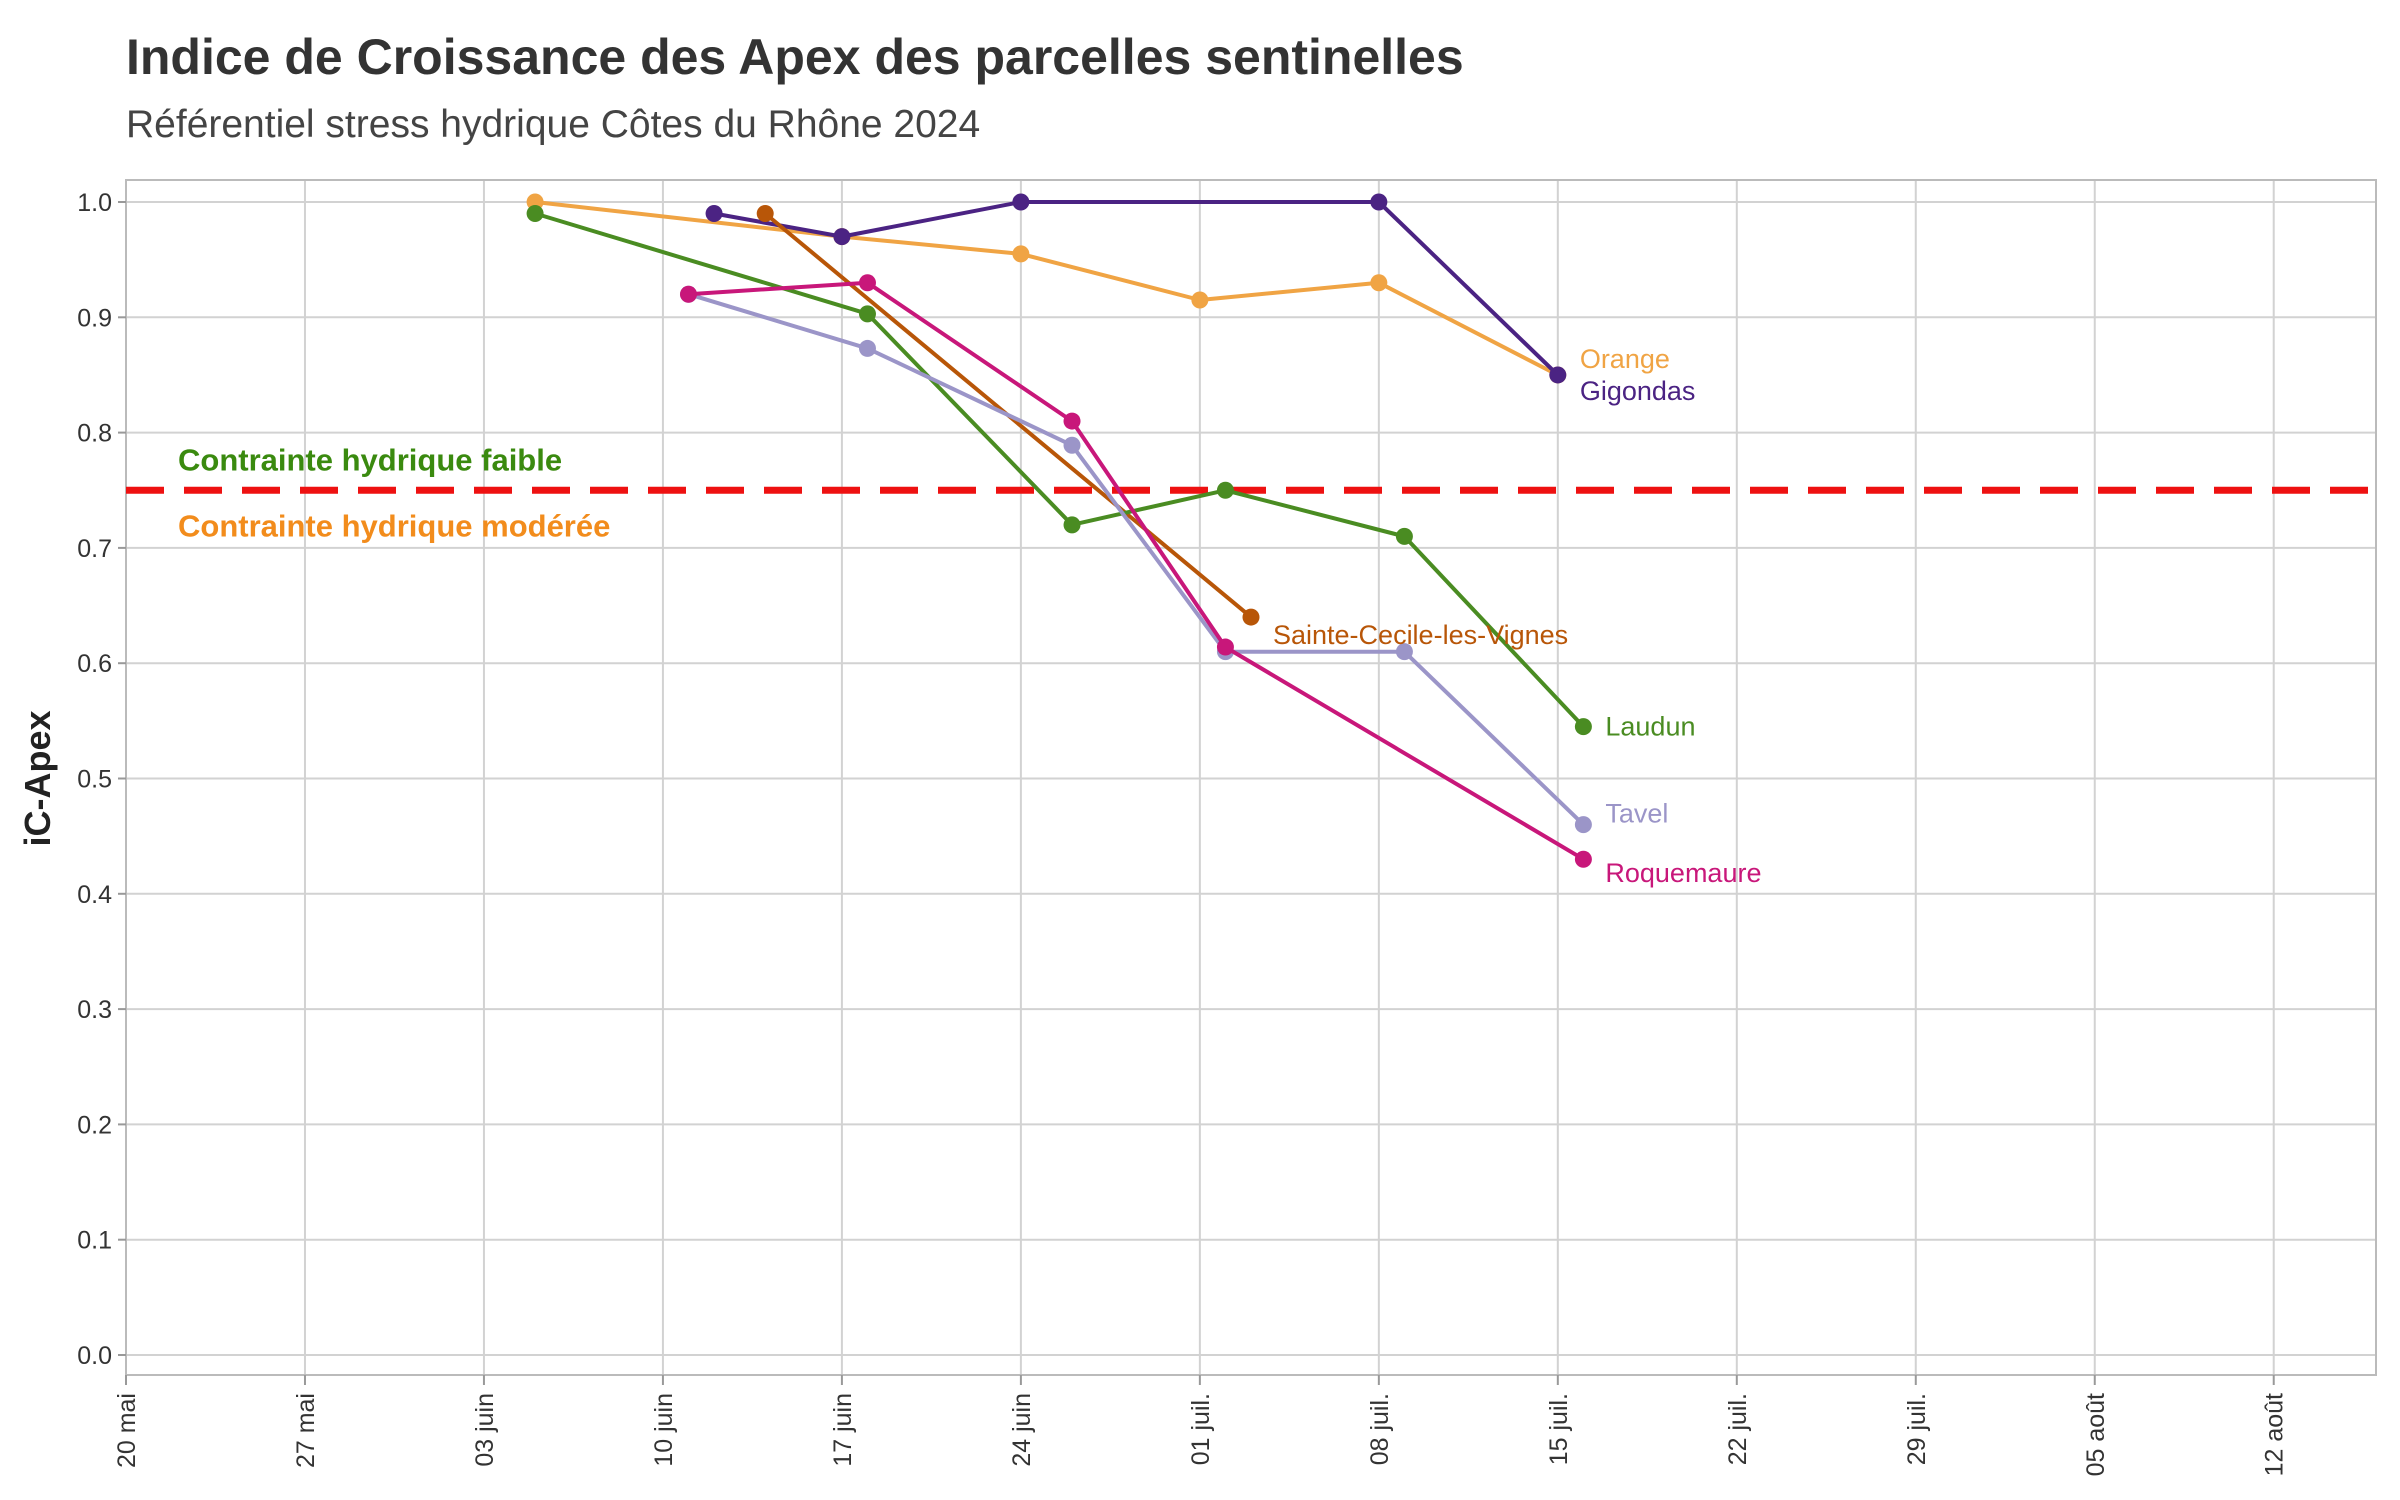 The image size is (2400, 1500). I want to click on series-line-gigondas, so click(1136, 288).